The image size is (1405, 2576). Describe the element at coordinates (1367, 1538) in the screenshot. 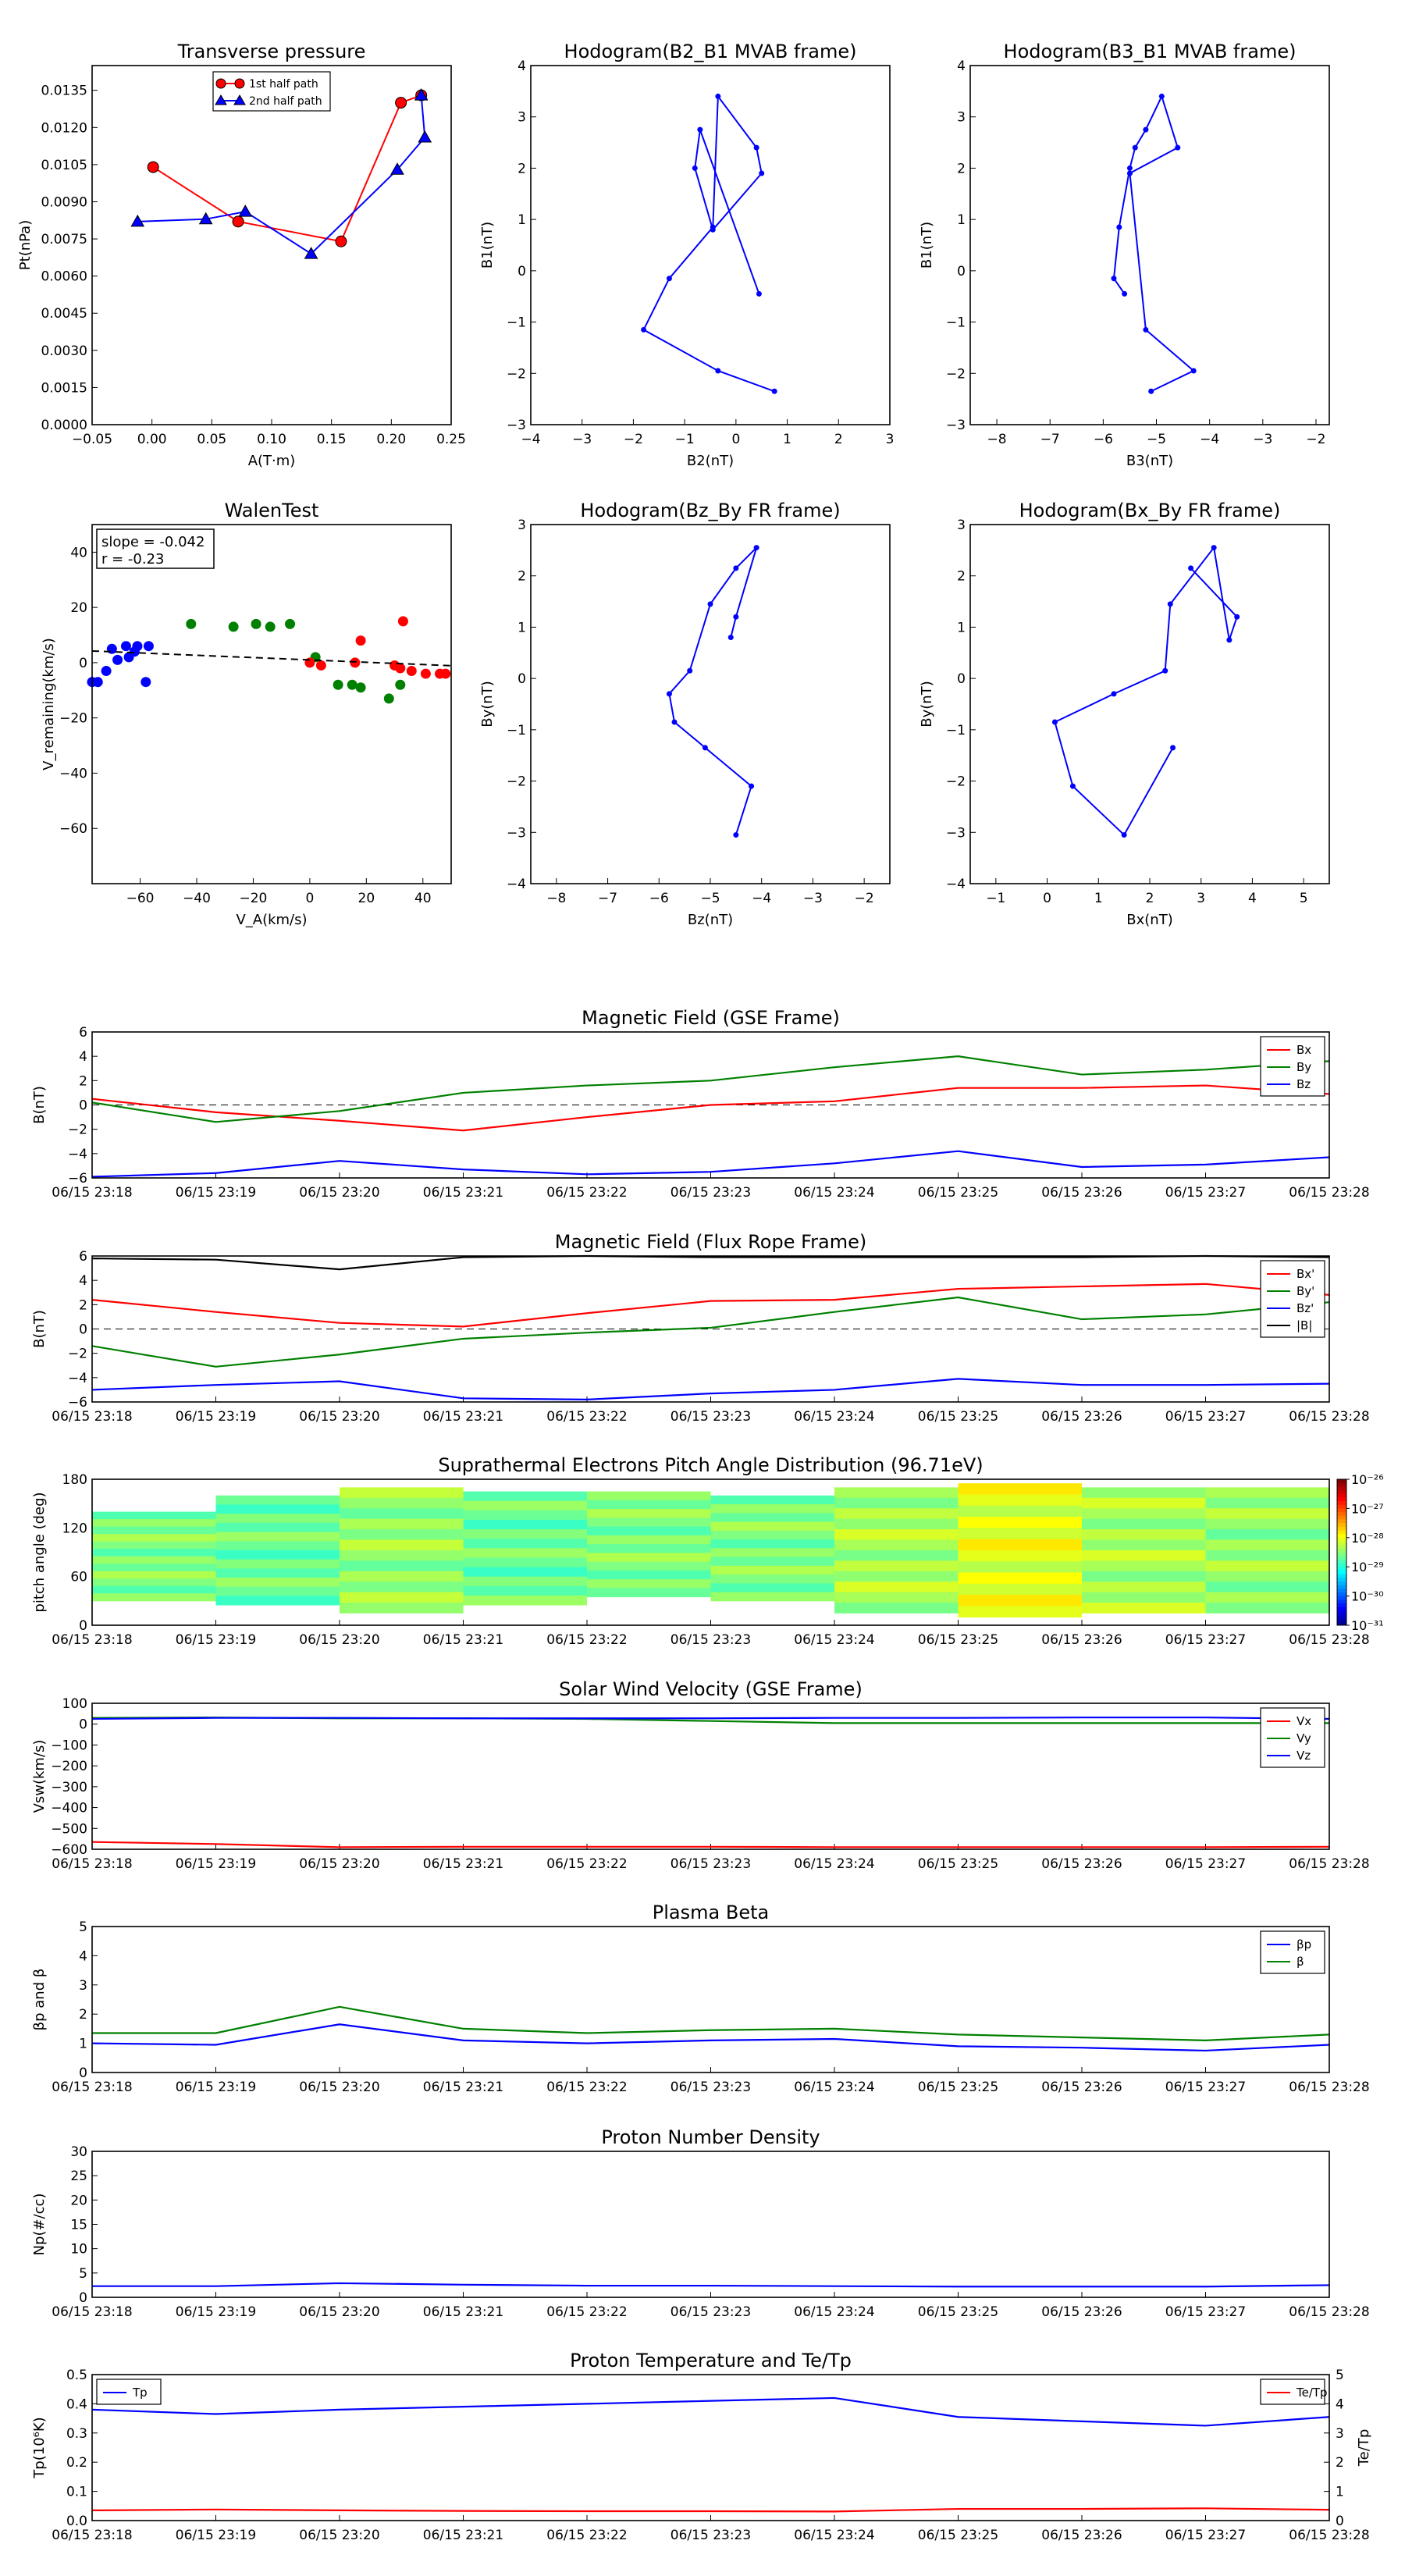

I see `colorbar-label: 10⁻²⁸` at that location.